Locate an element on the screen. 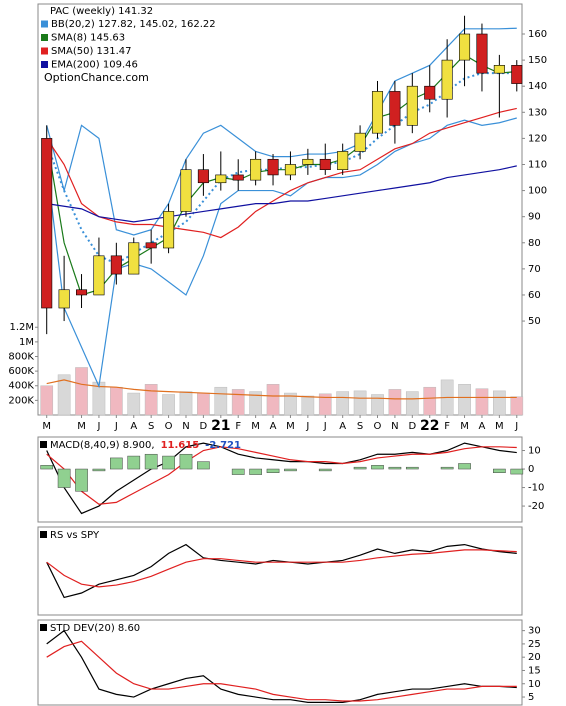 The height and width of the screenshot is (706, 566). macd-line is located at coordinates (281, 475).